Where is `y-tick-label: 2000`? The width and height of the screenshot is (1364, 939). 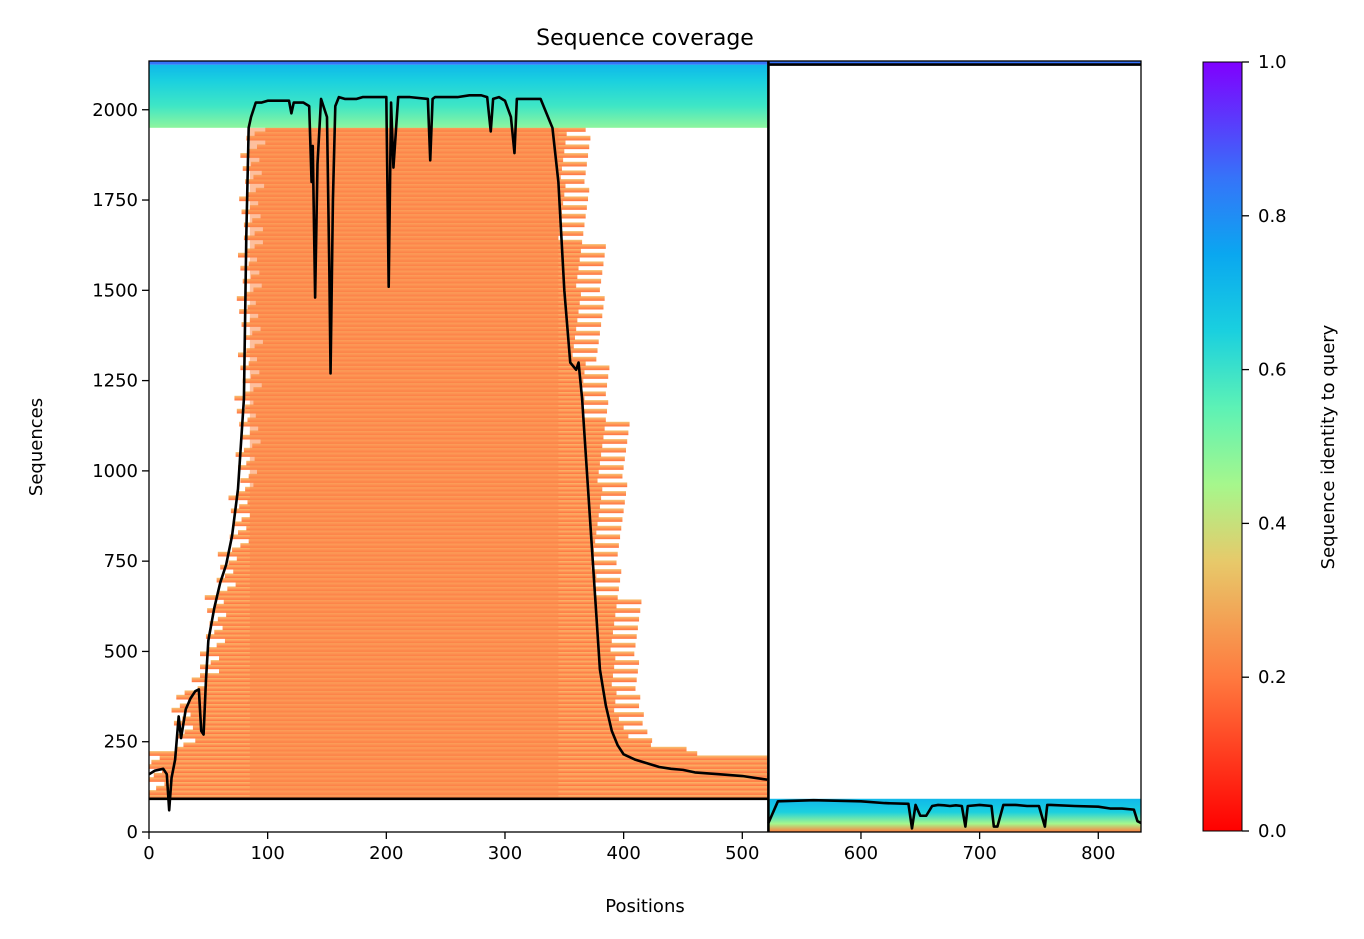 y-tick-label: 2000 is located at coordinates (115, 110).